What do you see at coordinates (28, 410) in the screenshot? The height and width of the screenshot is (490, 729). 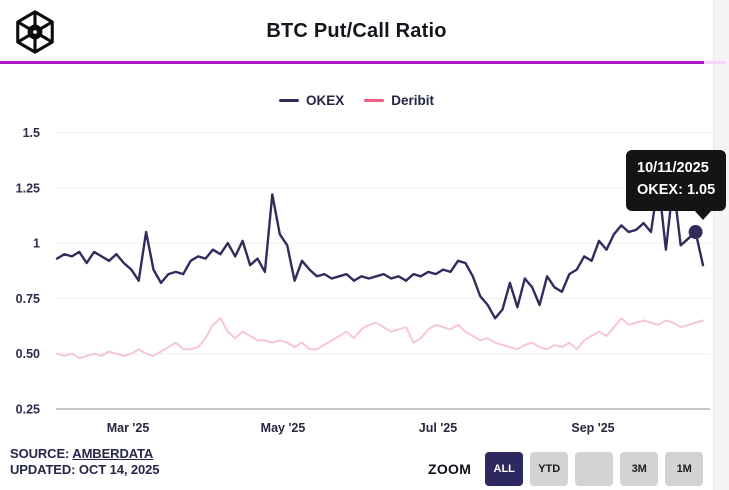 I see `svg-text: 0.25` at bounding box center [28, 410].